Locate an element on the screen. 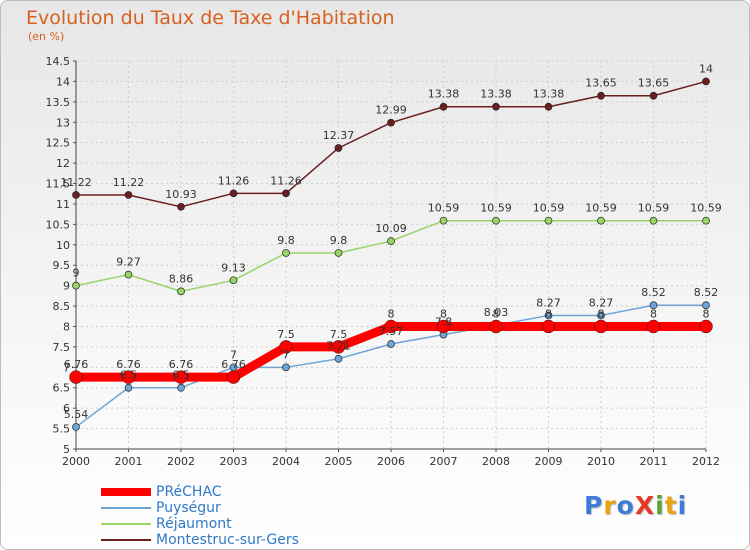 The image size is (750, 550). y-tick-label: 13 is located at coordinates (63, 122).